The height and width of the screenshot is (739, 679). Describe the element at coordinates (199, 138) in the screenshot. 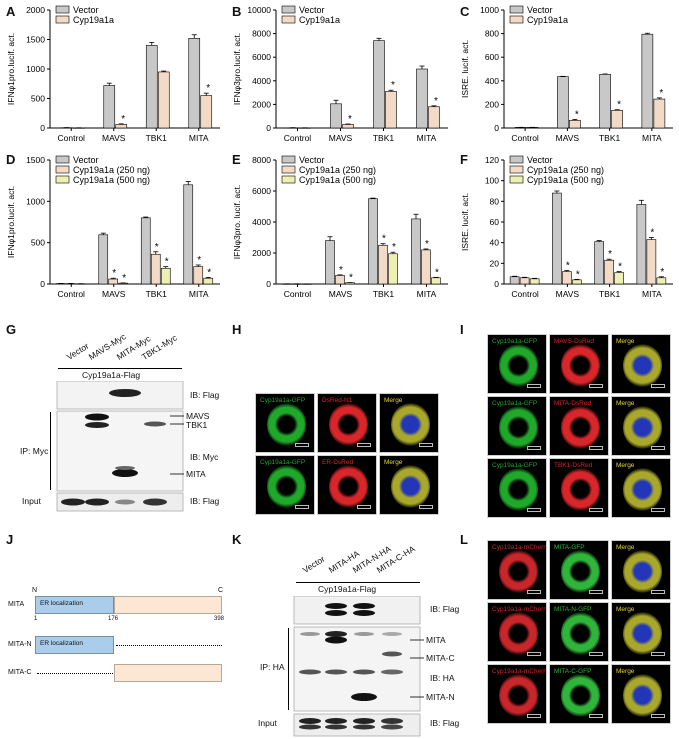

I see `x-tick-label-a-3: MITA` at that location.